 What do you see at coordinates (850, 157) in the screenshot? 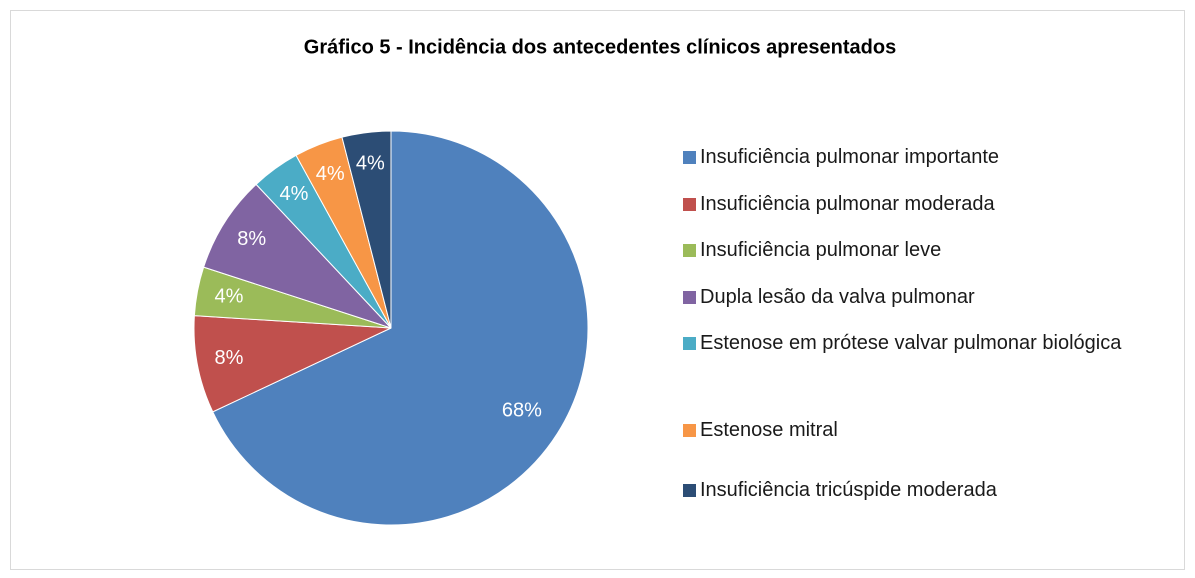
I see `legend-label: Insuficiência pulmonar importante` at bounding box center [850, 157].